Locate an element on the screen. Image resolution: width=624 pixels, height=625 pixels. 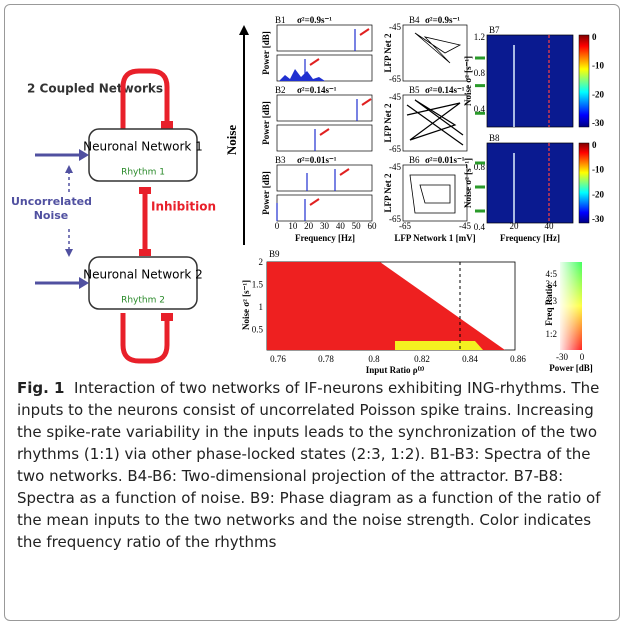
y-tick-label: 0.5 is located at coordinates (258, 330).